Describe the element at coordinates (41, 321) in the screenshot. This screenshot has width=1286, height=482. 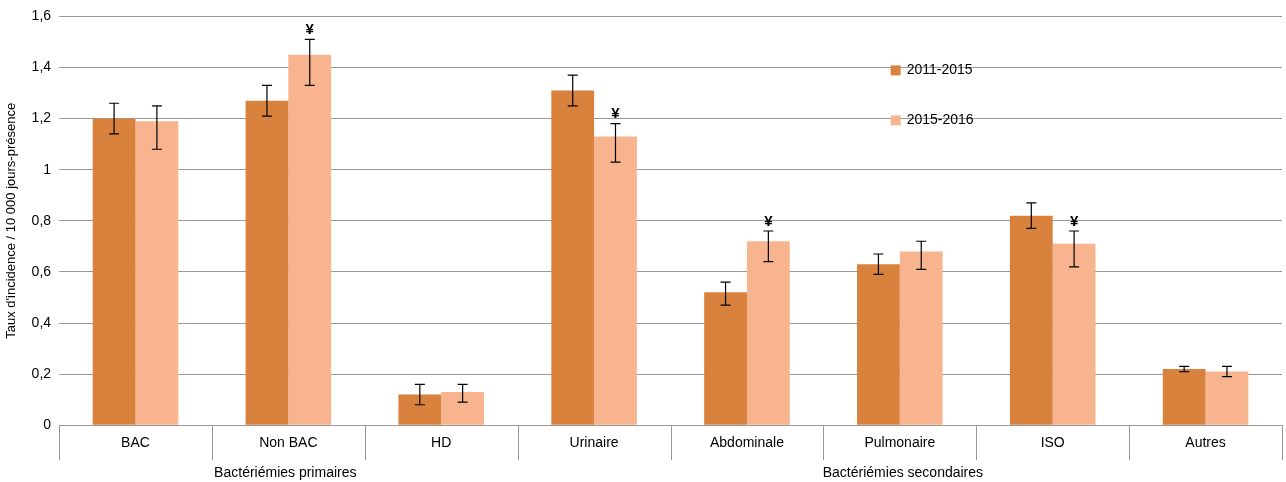
I see `y-tick-label: 0,4` at that location.